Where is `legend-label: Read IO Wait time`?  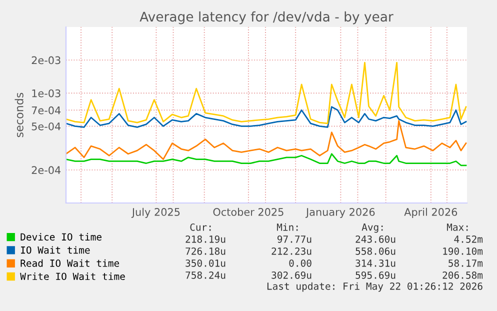 legend-label: Read IO Wait time is located at coordinates (70, 263).